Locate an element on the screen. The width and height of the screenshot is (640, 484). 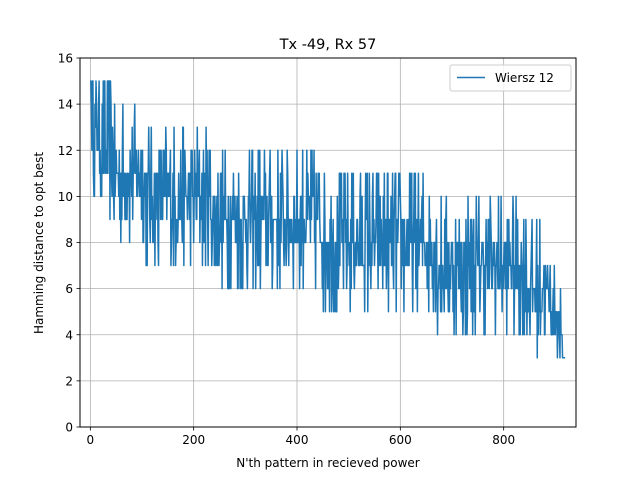
y-tick-label: 12 is located at coordinates (65, 151).